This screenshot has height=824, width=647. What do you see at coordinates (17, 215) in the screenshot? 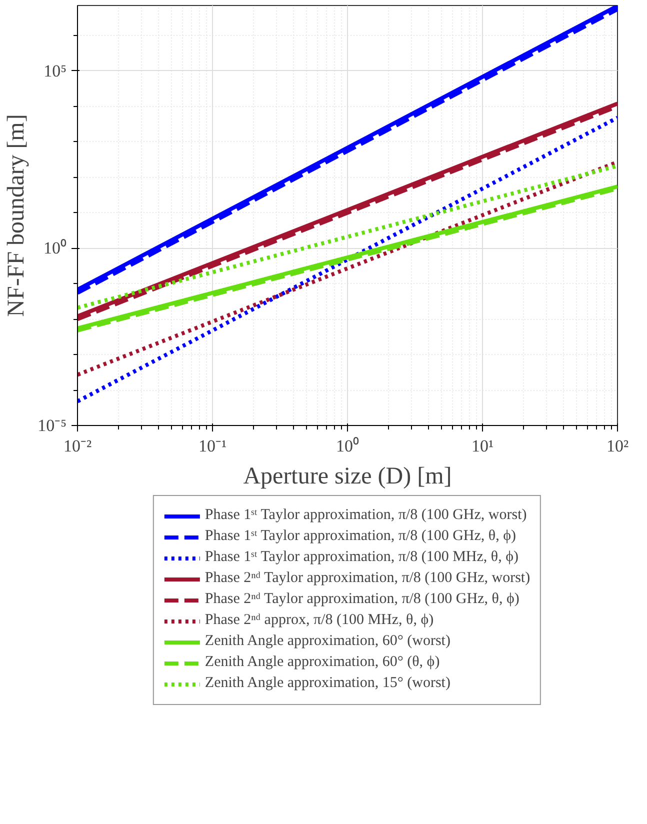
I see `y-axis-title: NF-FF boundary [m]` at bounding box center [17, 215].